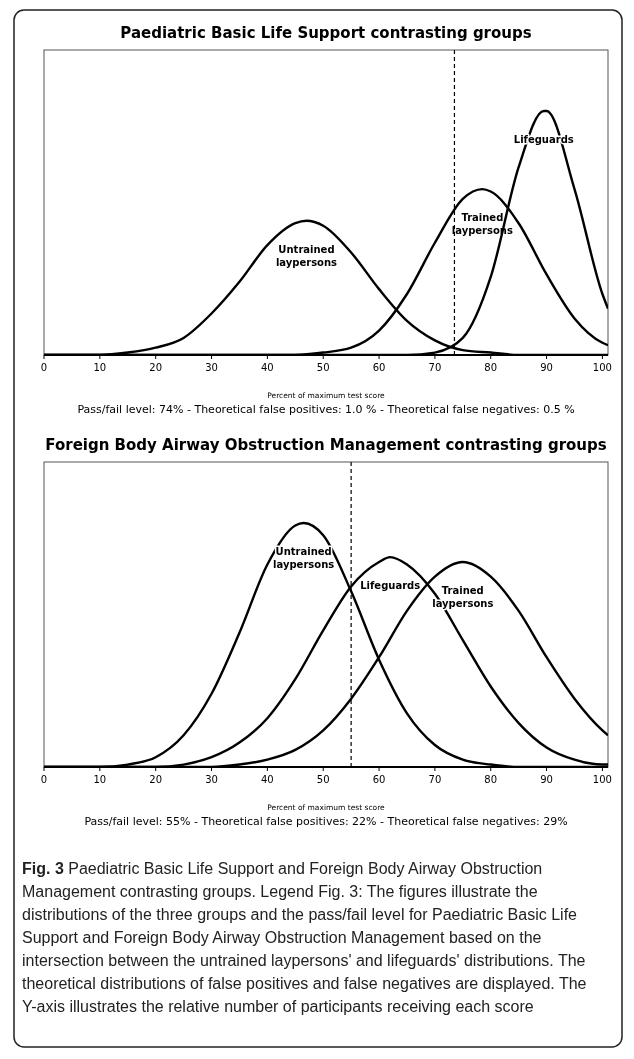 Image resolution: width=634 pixels, height=1059 pixels. Describe the element at coordinates (326, 33) in the screenshot. I see `chart-title: Paediatric Basic Life Support contrasting groups` at that location.